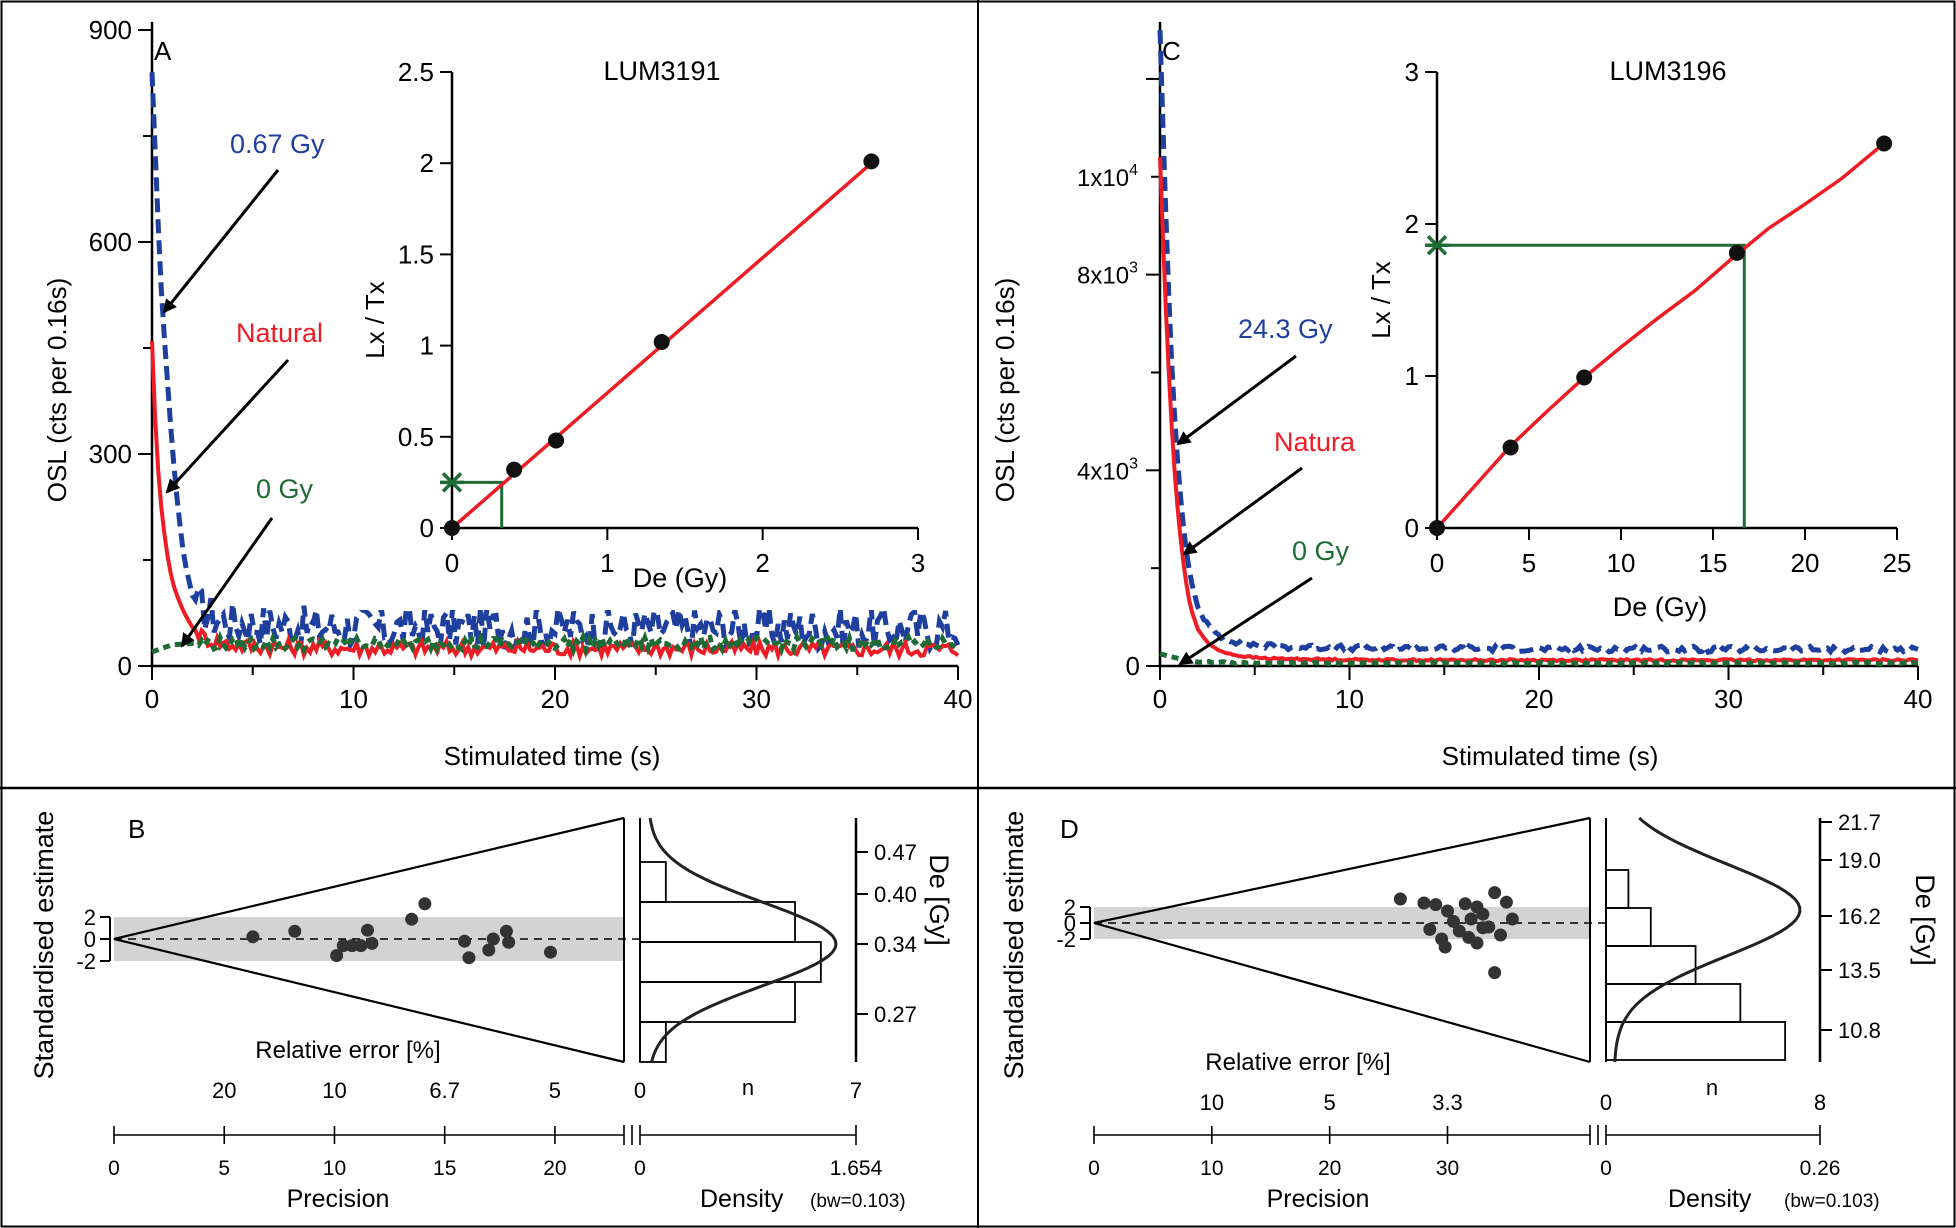  What do you see at coordinates (1832, 1201) in the screenshot?
I see `panel-d-bandwidth: (bw=0.103)` at bounding box center [1832, 1201].